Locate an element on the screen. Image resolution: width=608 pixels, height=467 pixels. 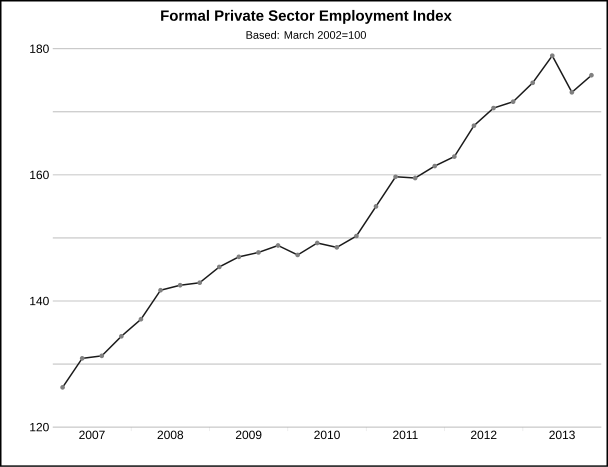
x-tick-label: 2007 is located at coordinates (92, 435).